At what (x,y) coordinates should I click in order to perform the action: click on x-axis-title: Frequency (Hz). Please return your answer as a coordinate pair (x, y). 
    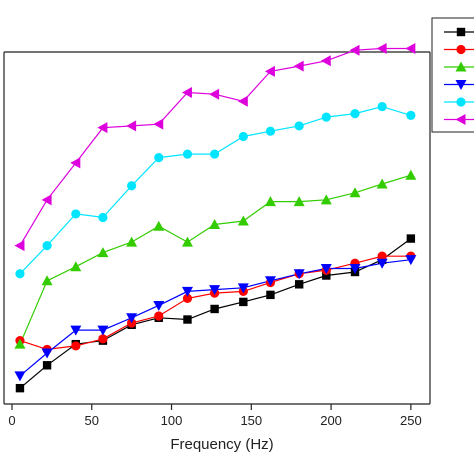
    Looking at the image, I should click on (221, 444).